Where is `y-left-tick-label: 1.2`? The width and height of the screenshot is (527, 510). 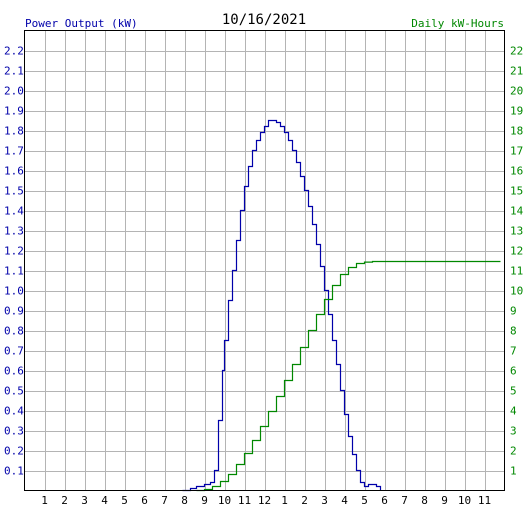
y-left-tick-label: 1.2 is located at coordinates (14, 251).